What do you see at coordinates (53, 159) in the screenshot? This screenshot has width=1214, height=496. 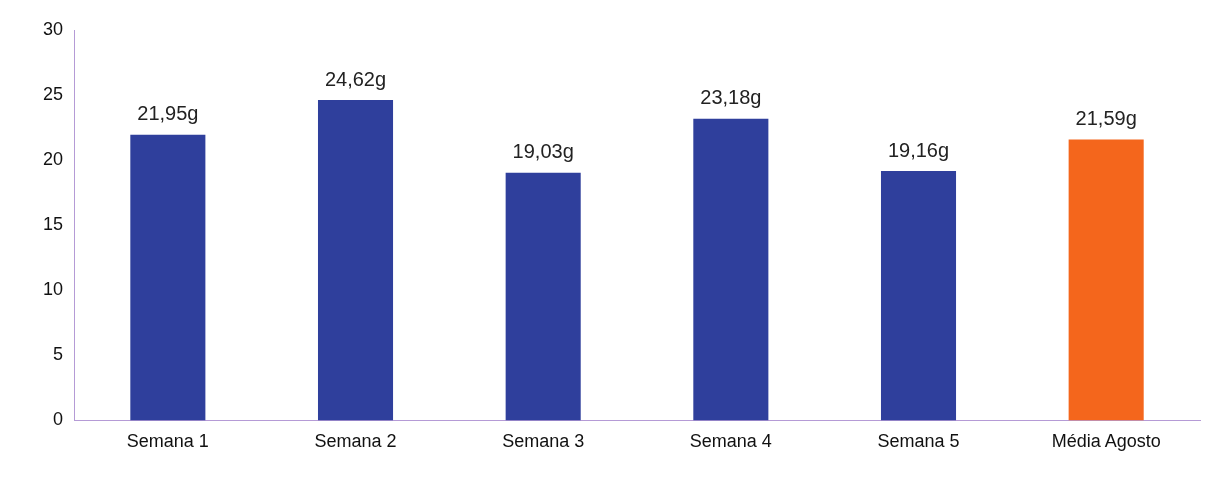 I see `y-tick-label: 20` at bounding box center [53, 159].